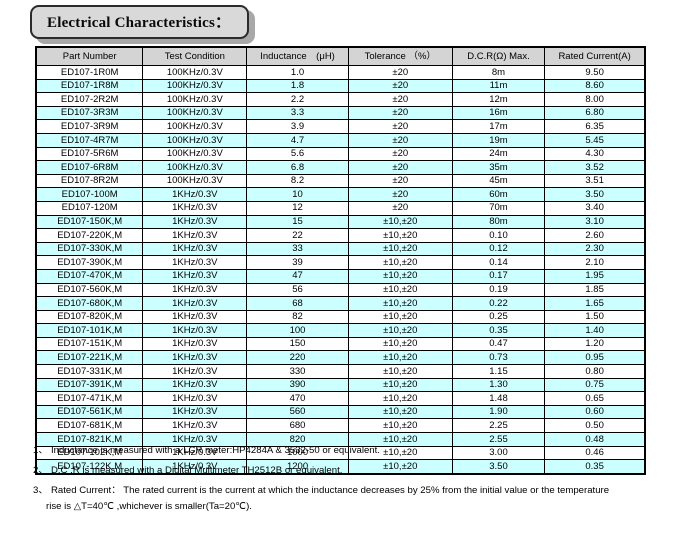  Describe the element at coordinates (89, 412) in the screenshot. I see `table-cell: ED107-561K,M` at that location.